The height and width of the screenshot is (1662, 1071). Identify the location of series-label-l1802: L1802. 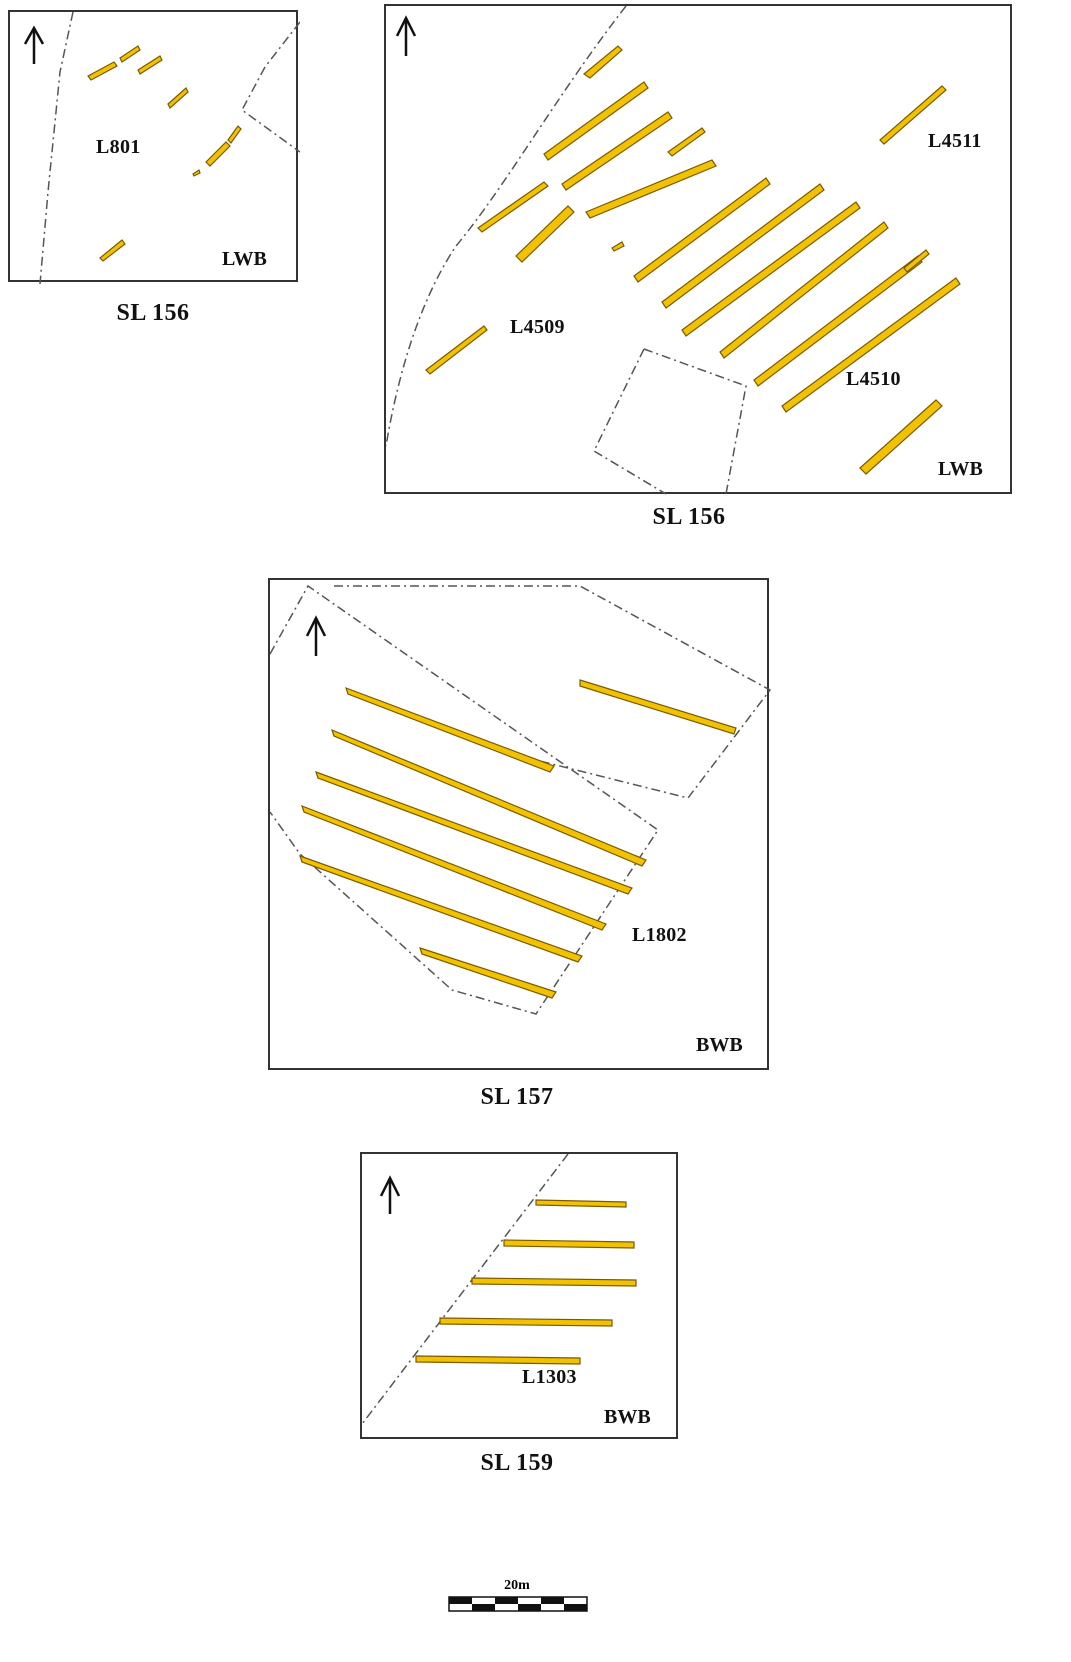
(659, 935).